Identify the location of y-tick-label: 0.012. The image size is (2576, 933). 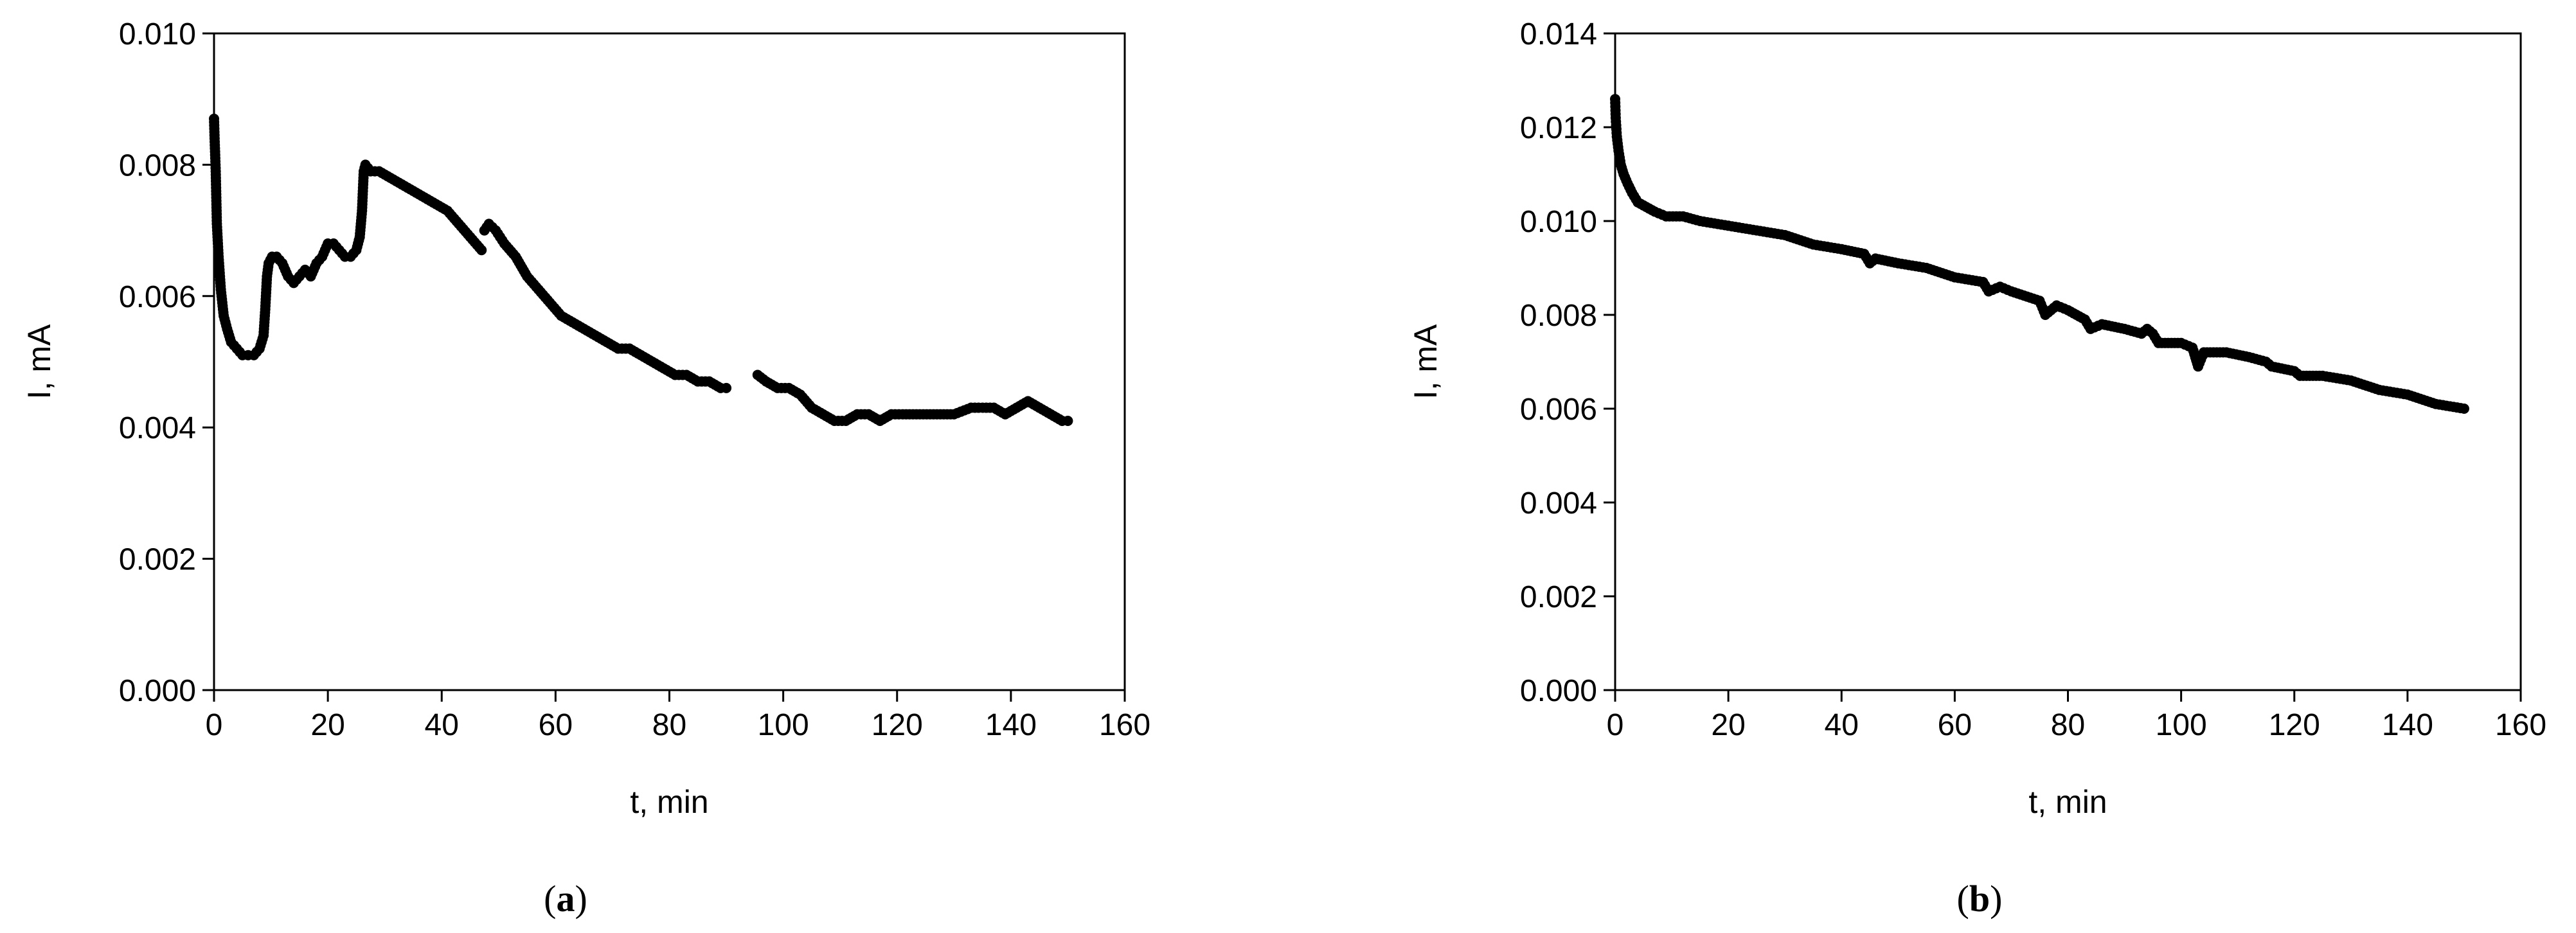
(1558, 128).